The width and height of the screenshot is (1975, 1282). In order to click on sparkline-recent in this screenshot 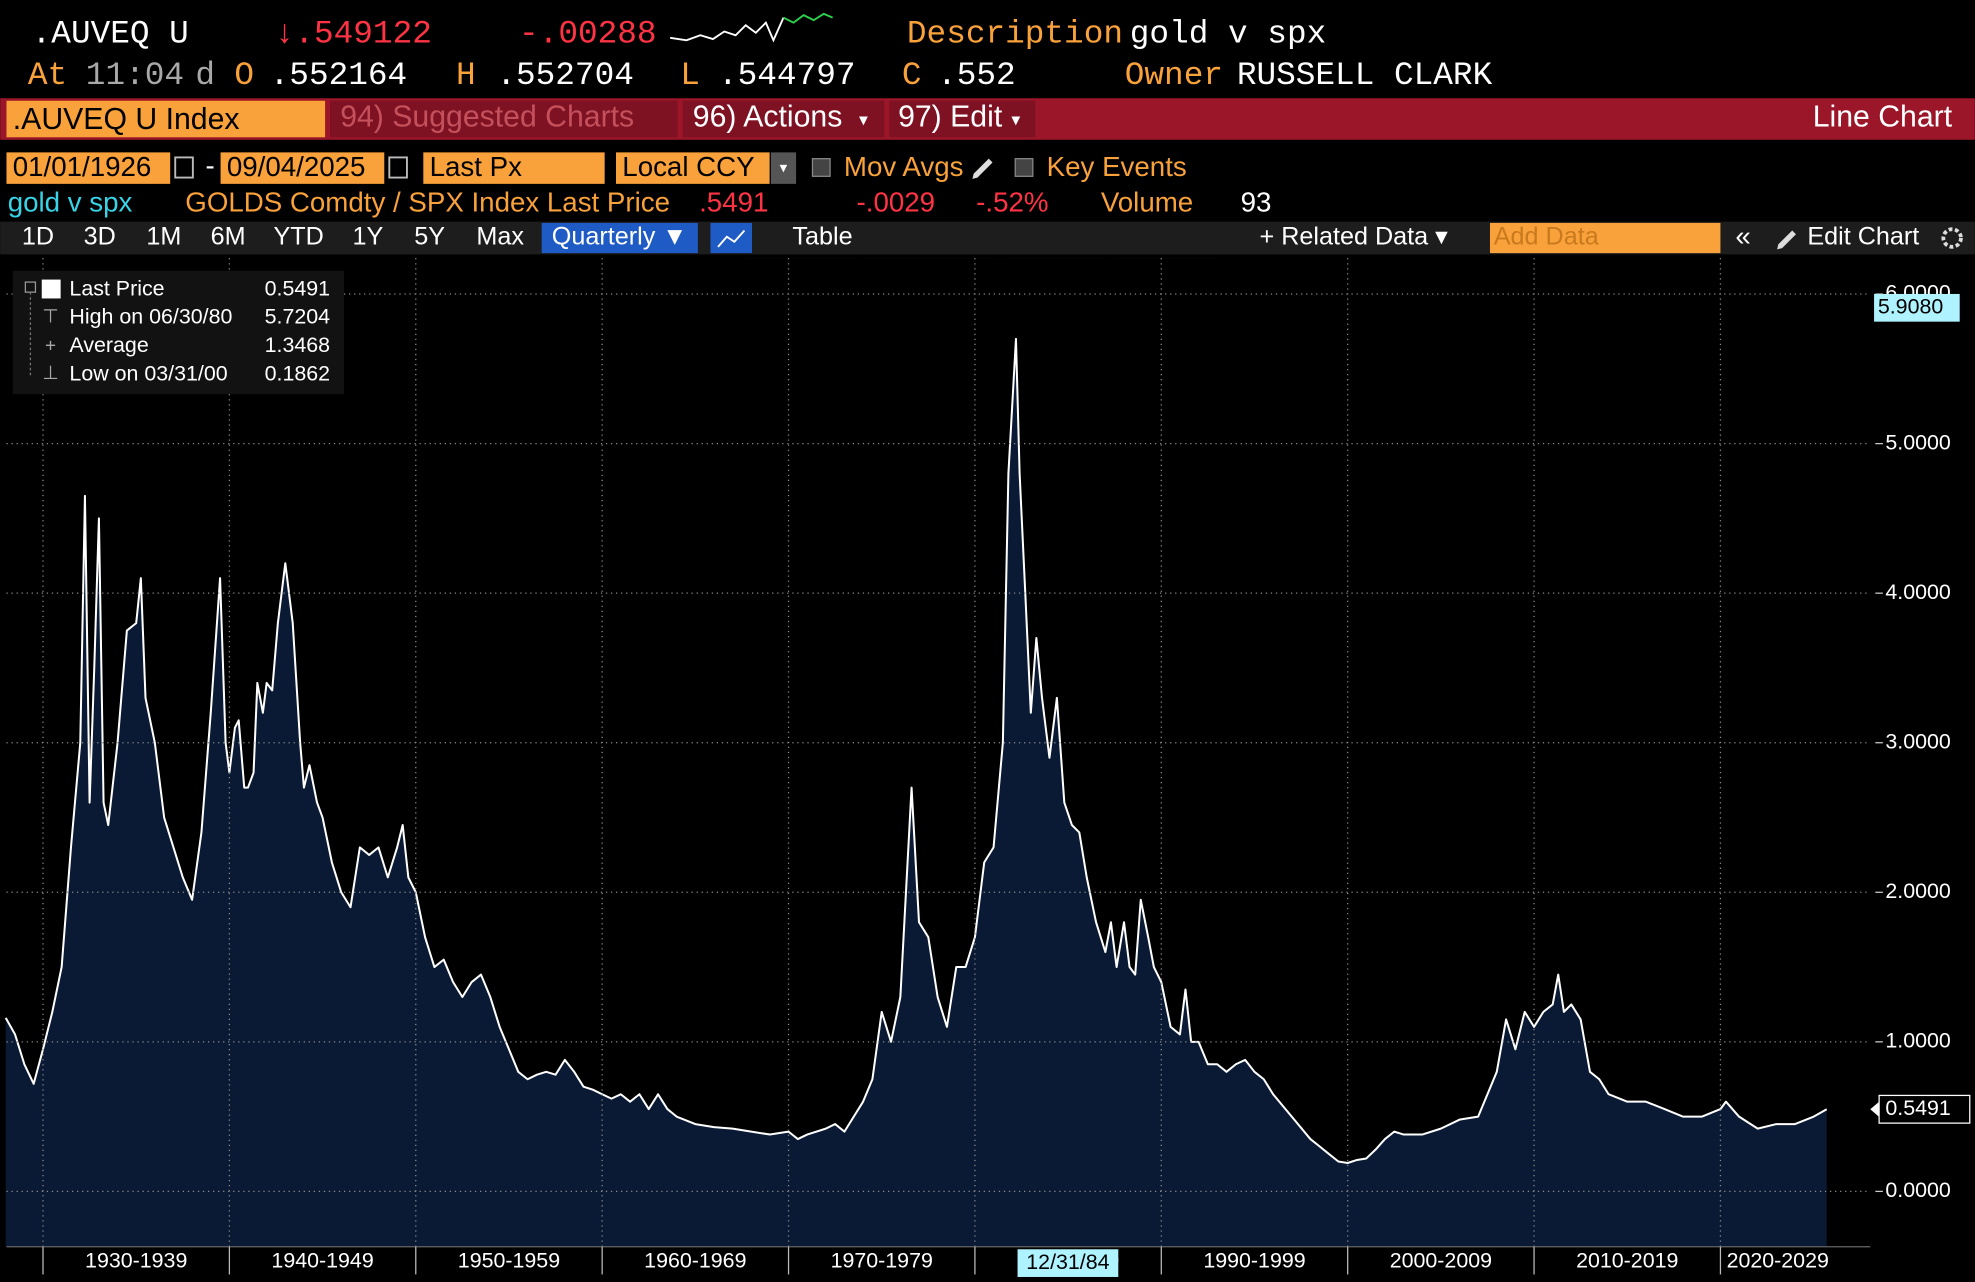, I will do `click(808, 18)`.